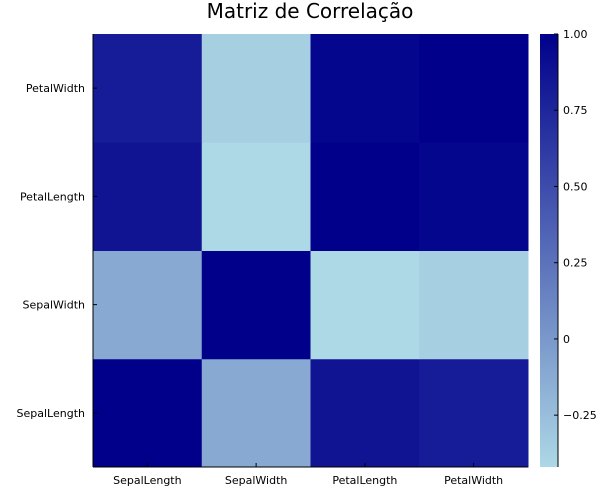  What do you see at coordinates (474, 88) in the screenshot?
I see `heatmap-cell-PetalWidth-PetalWidth` at bounding box center [474, 88].